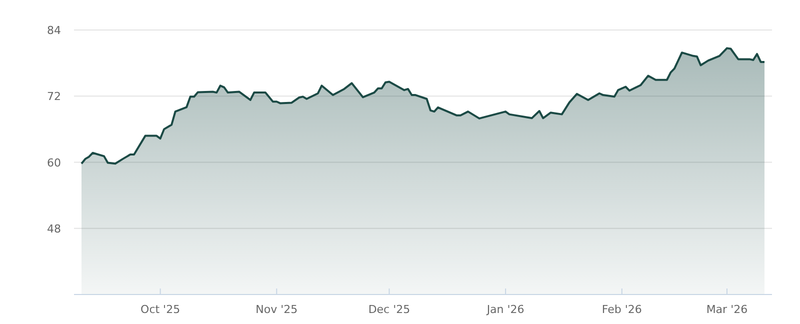 This screenshot has height=324, width=800. What do you see at coordinates (54, 229) in the screenshot?
I see `y-tick-label: 48` at bounding box center [54, 229].